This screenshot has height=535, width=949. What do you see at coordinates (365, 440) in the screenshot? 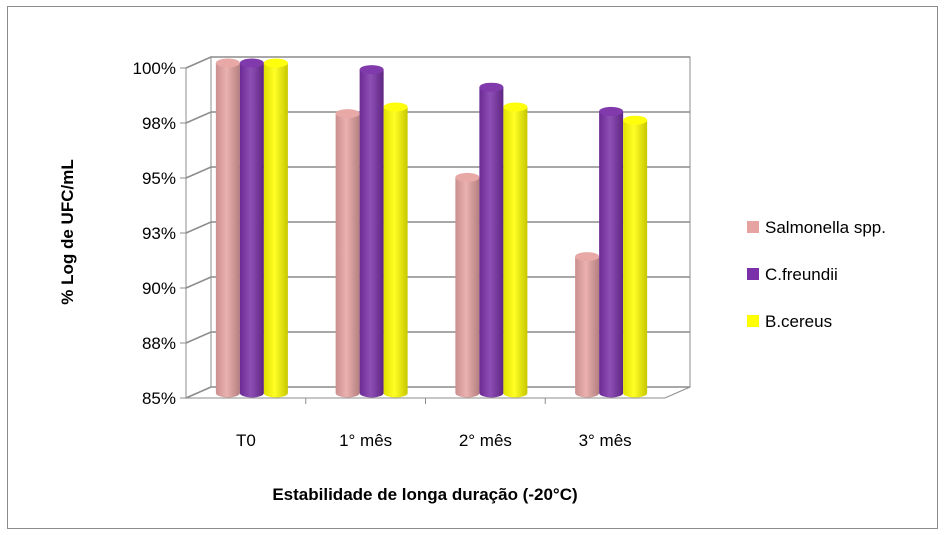
I see `x-tick-label: 1° mês` at bounding box center [365, 440].